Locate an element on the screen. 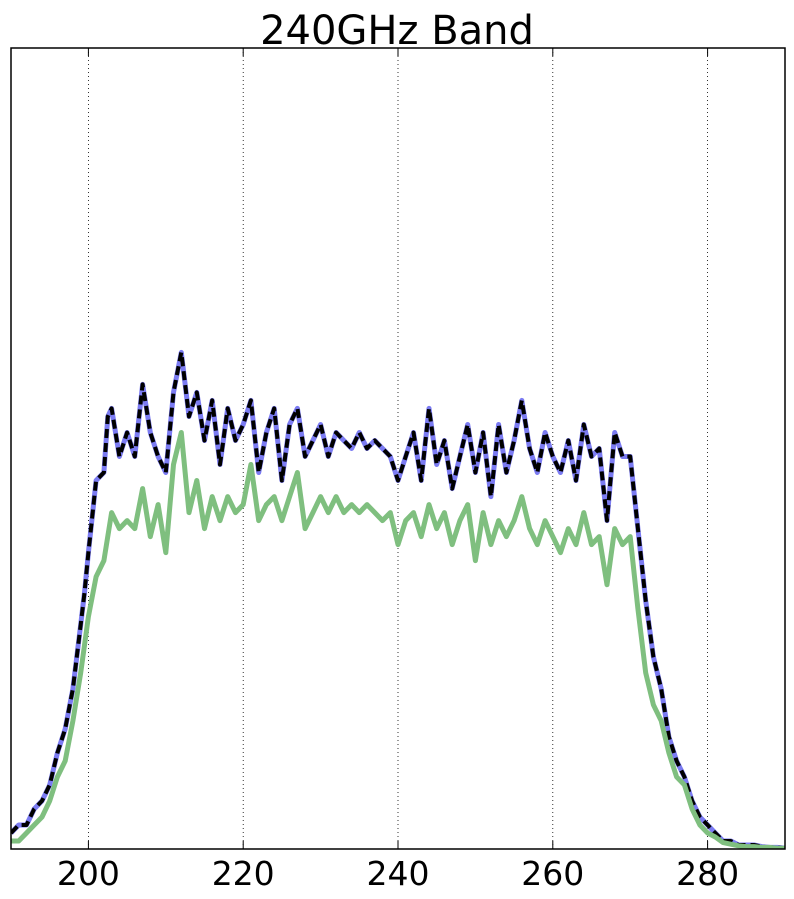 The height and width of the screenshot is (899, 794). x-tick-label: 260 is located at coordinates (552, 873).